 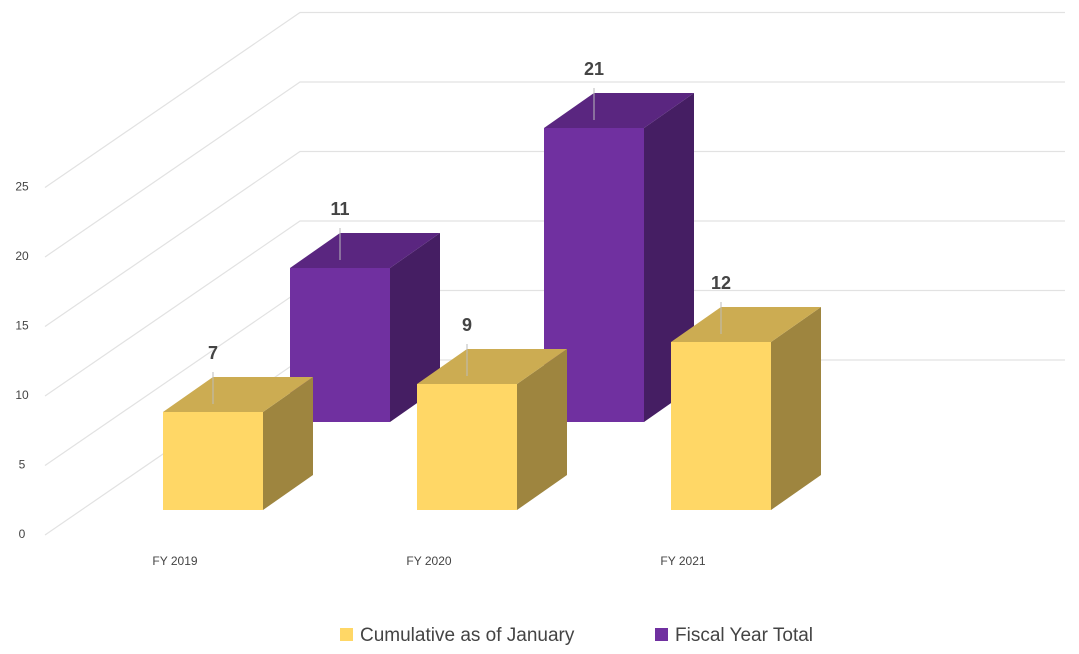 What do you see at coordinates (22, 395) in the screenshot?
I see `y-tick-label: 10` at bounding box center [22, 395].